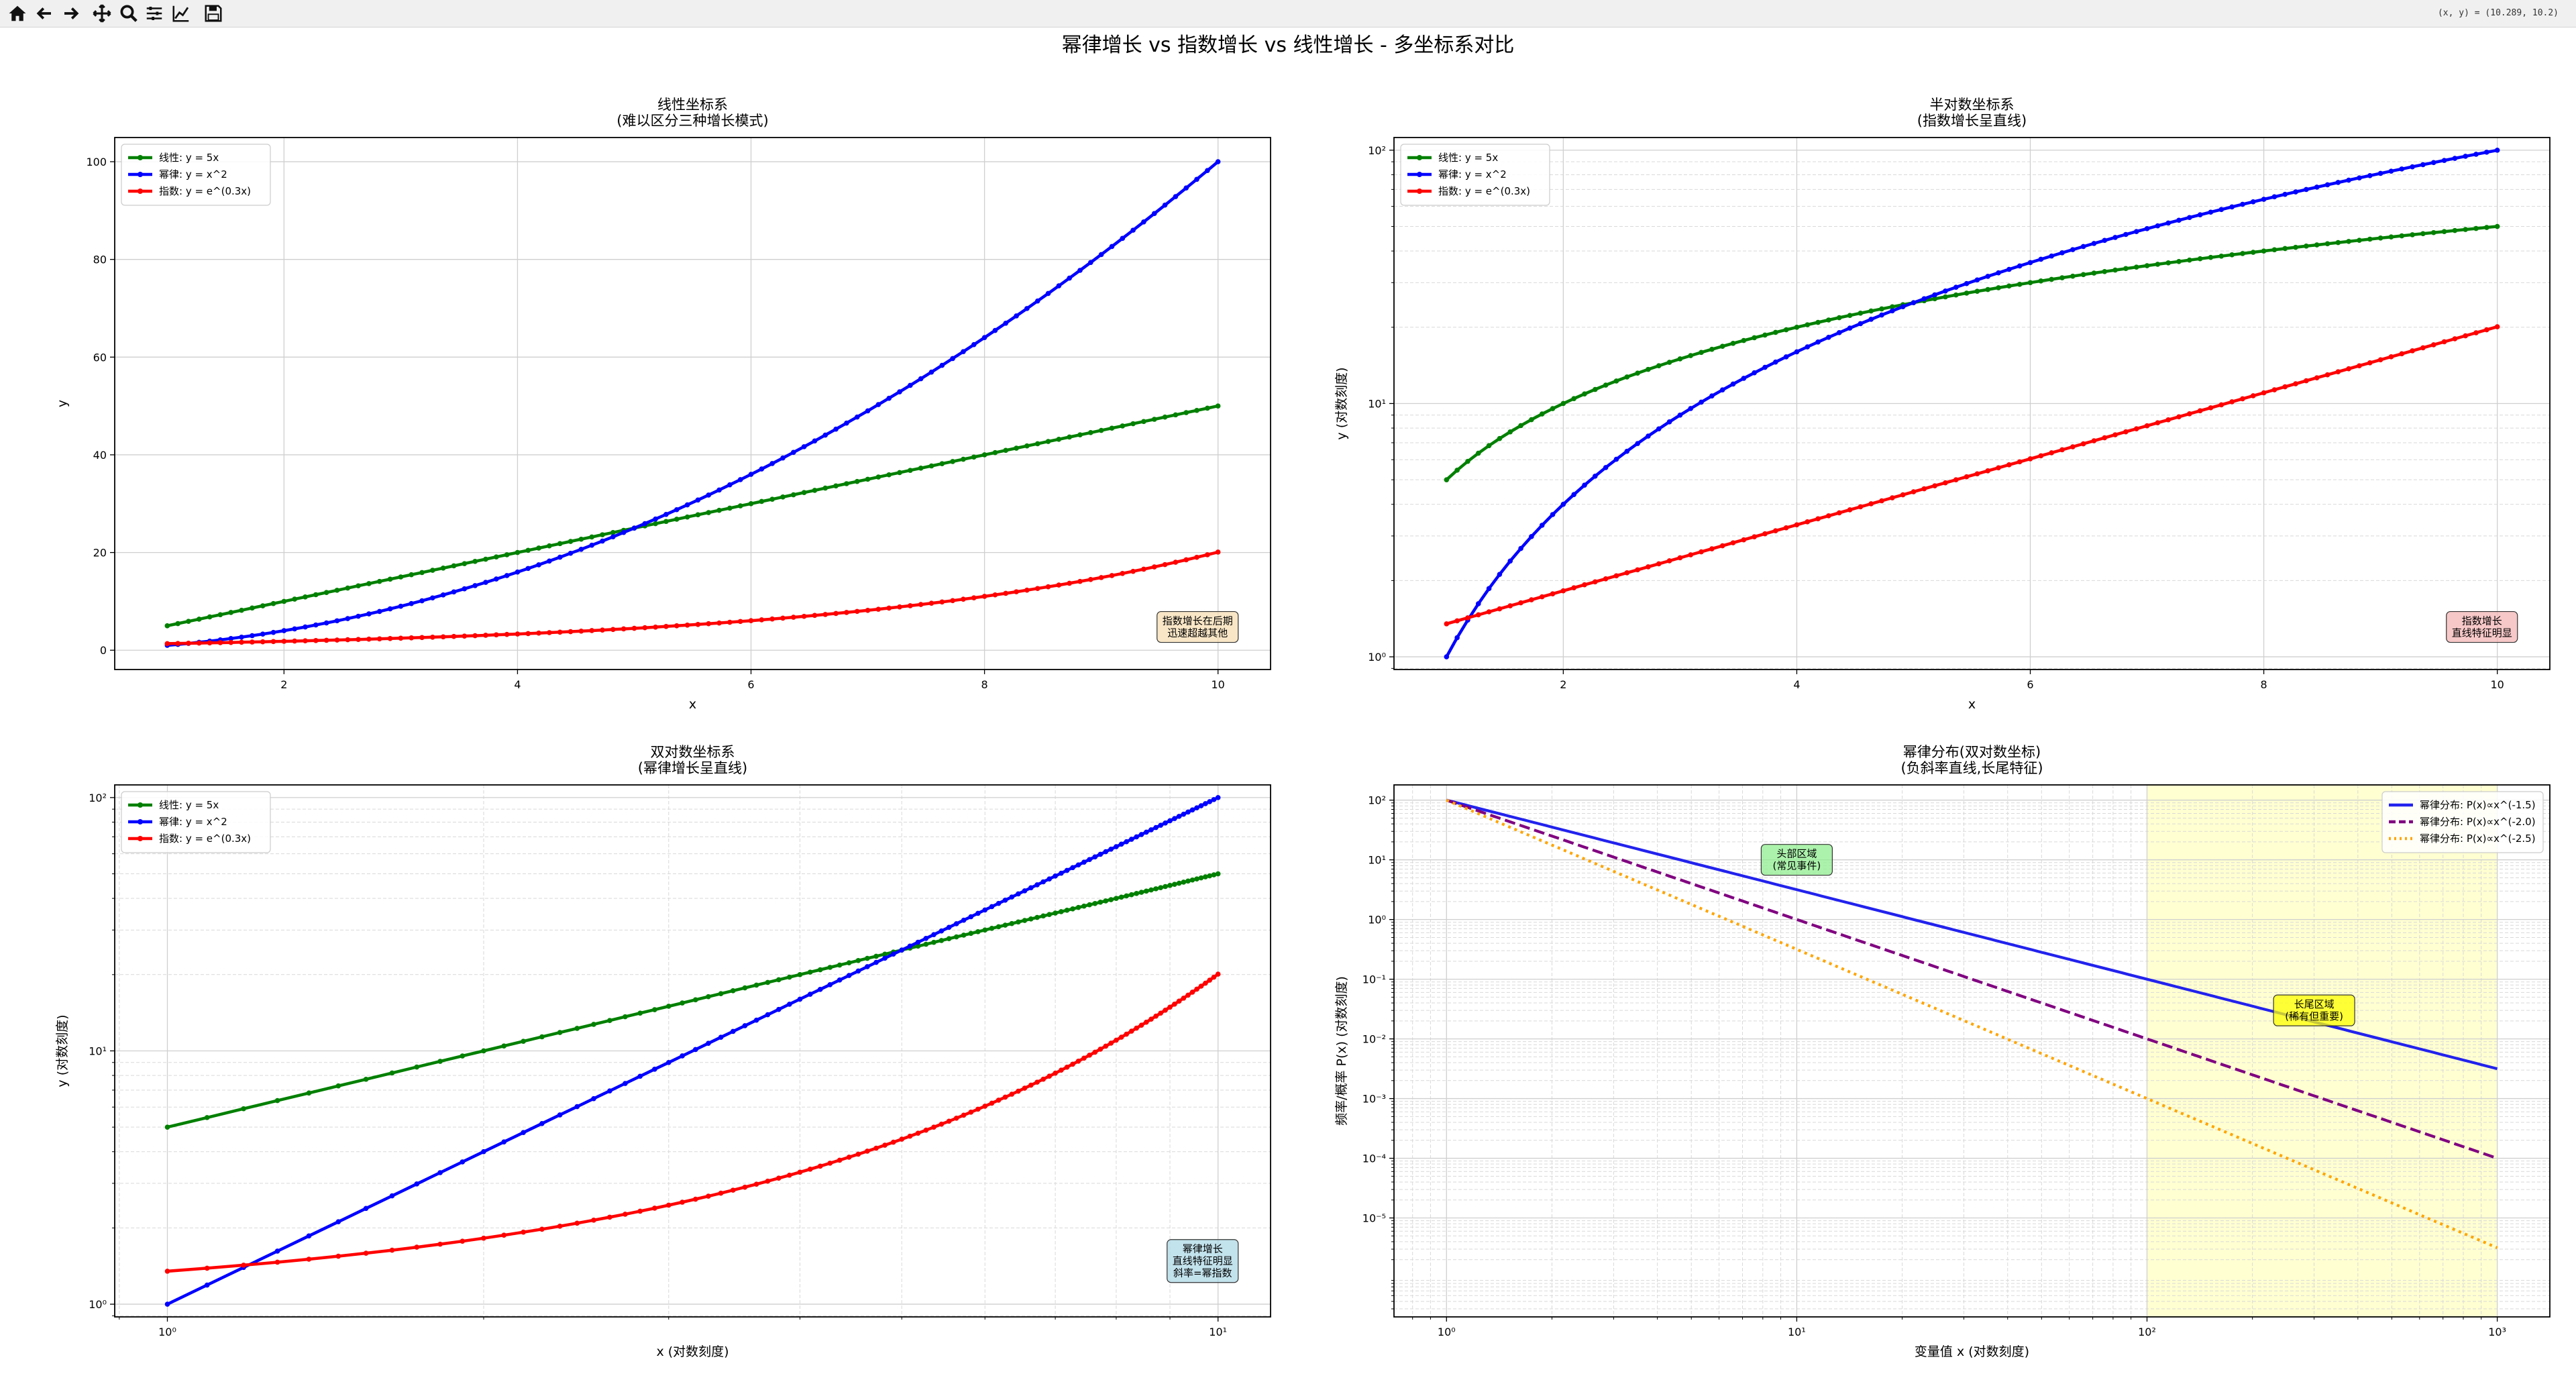 The height and width of the screenshot is (1388, 2576). I want to click on back-icon, so click(44, 13).